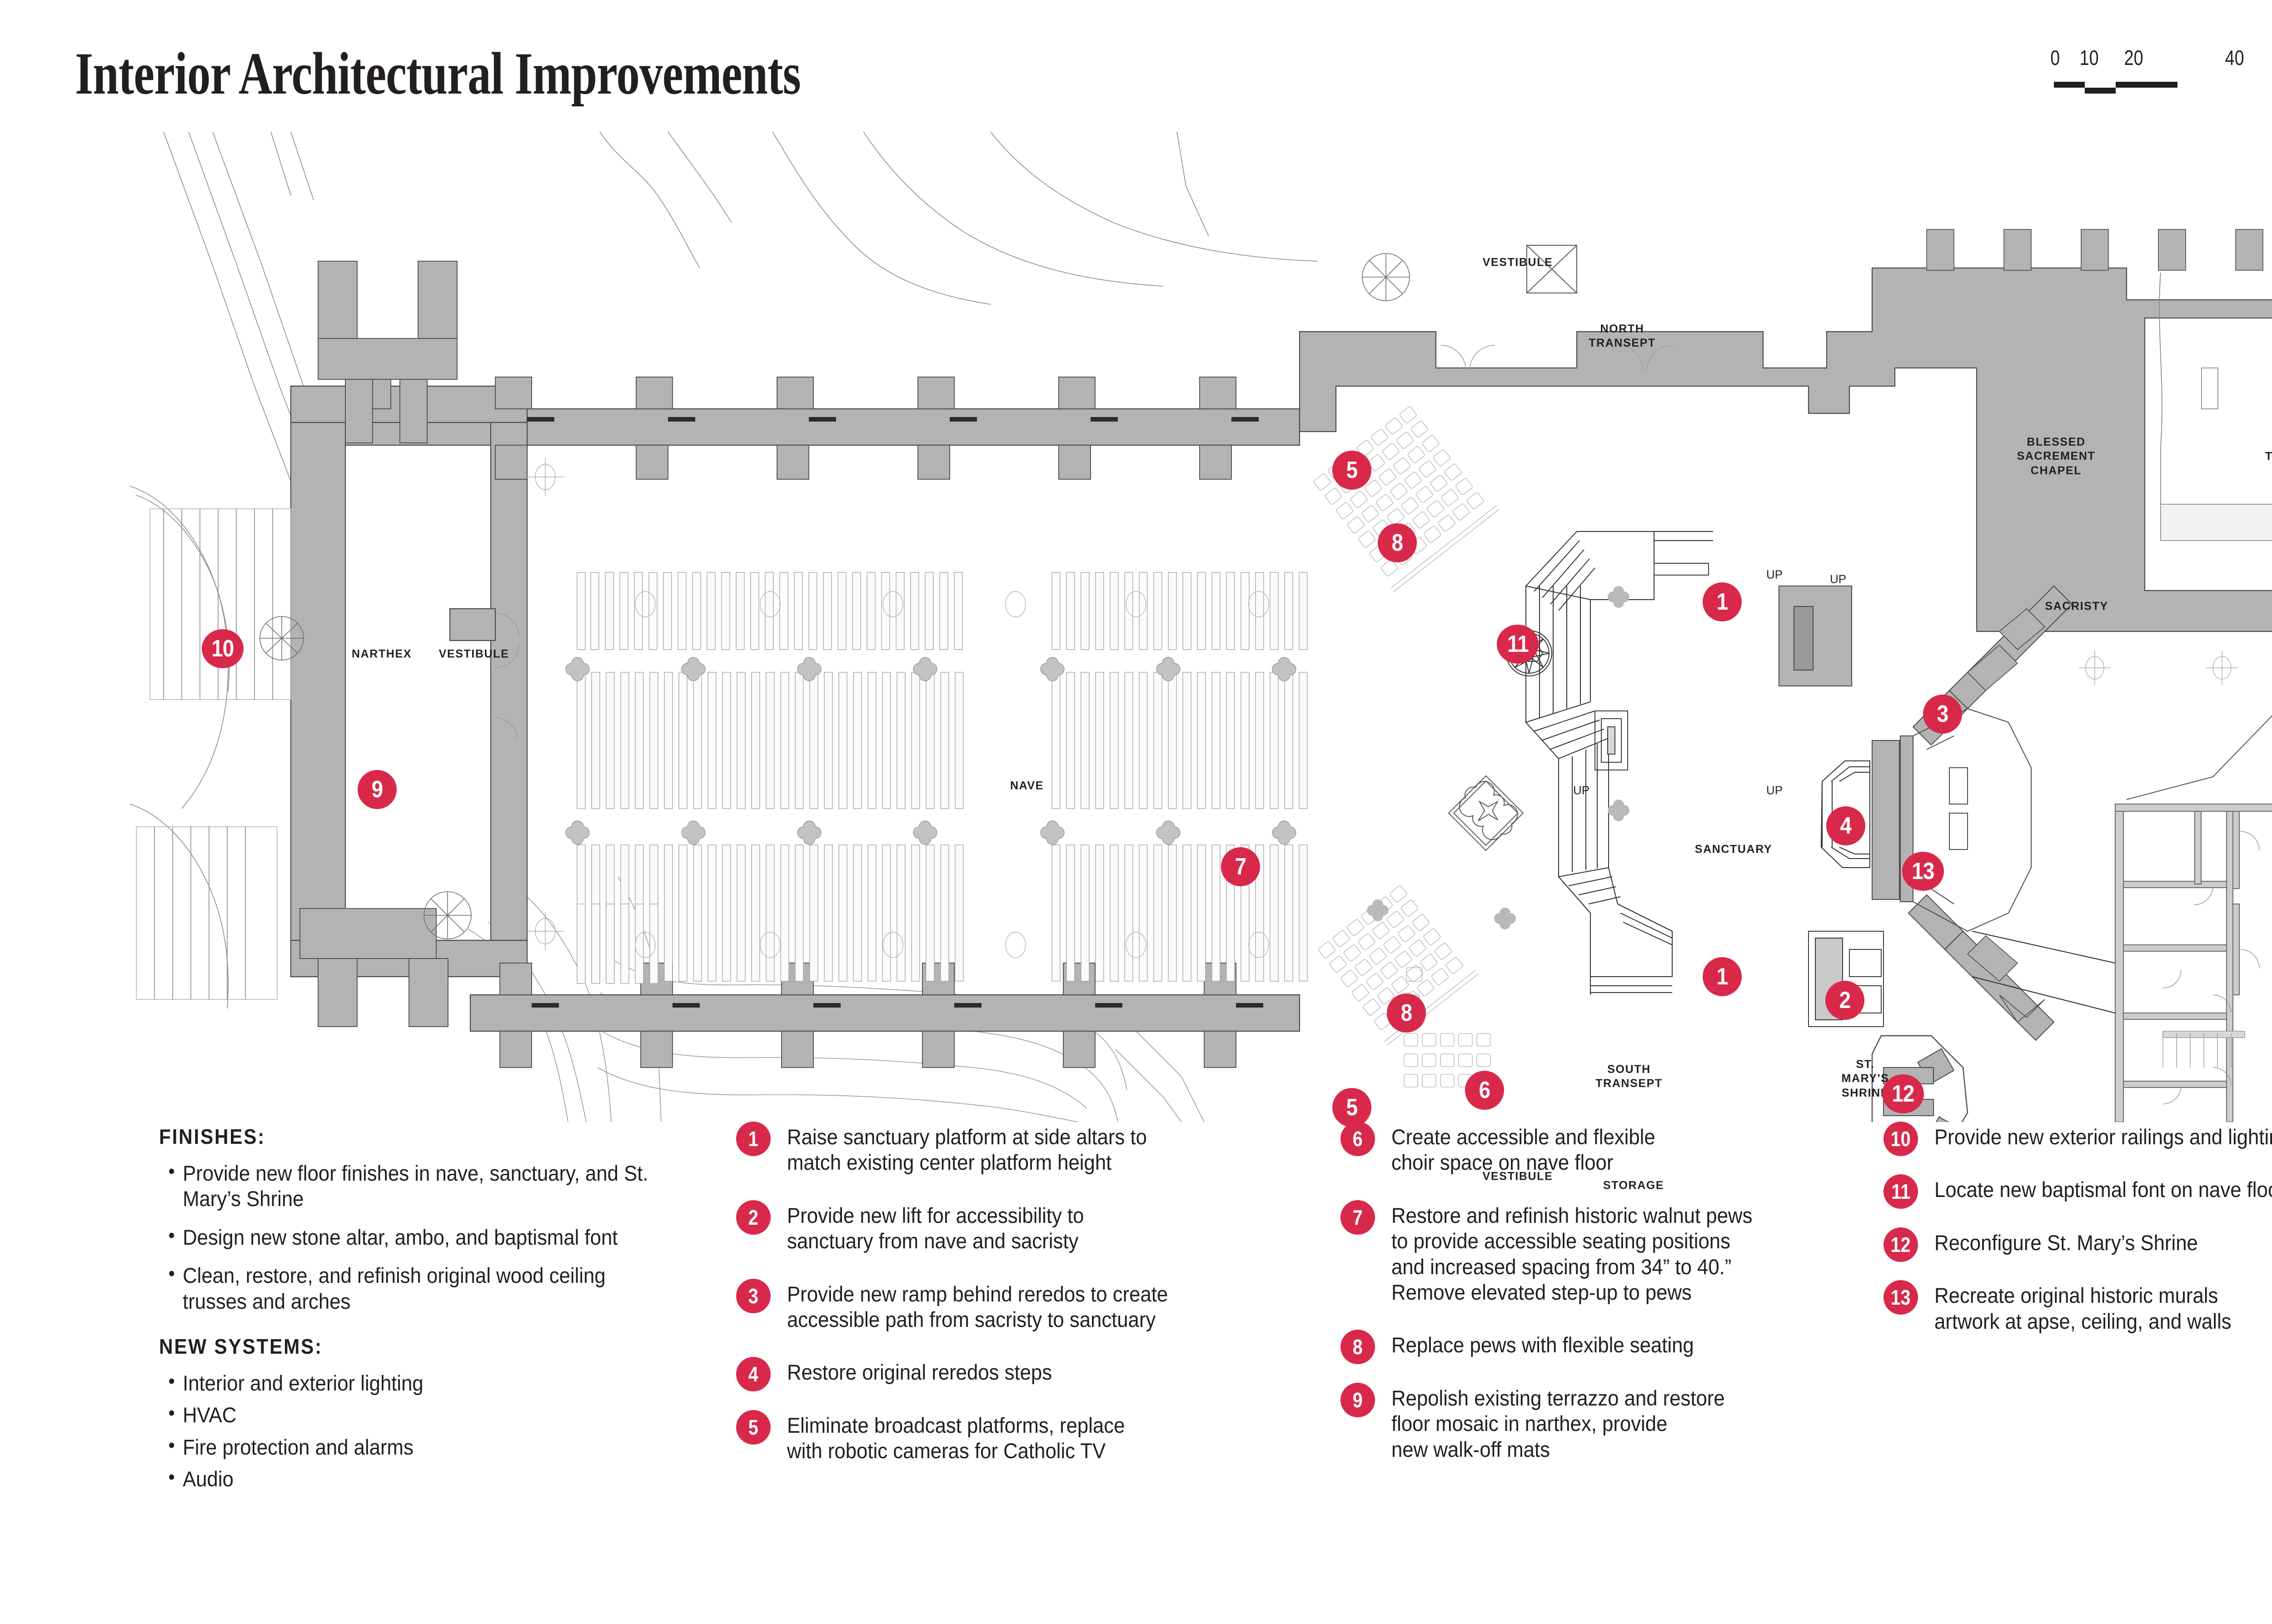 This screenshot has width=2272, height=1624. I want to click on room-label-sacristy: SACRISTY, so click(2076, 606).